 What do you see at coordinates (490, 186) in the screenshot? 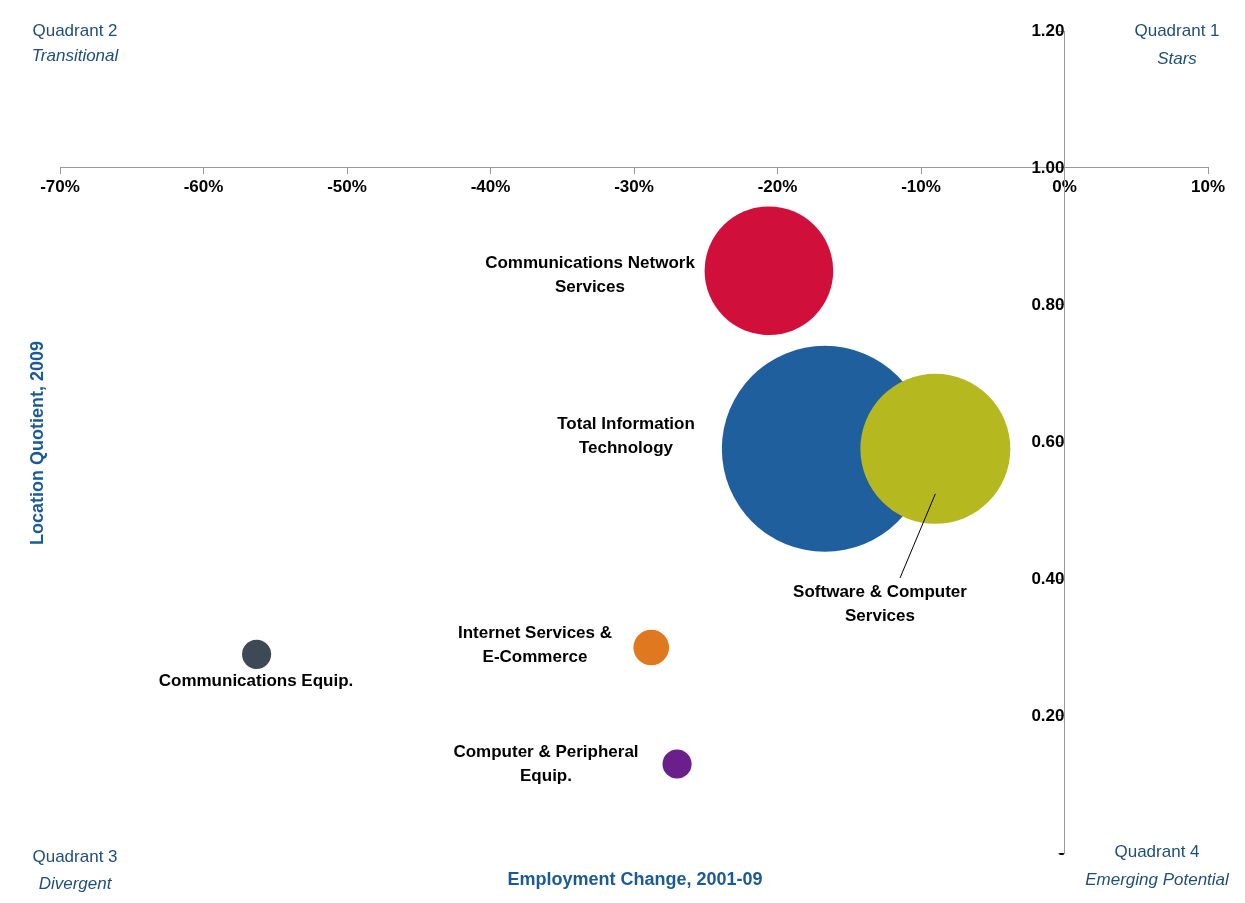
I see `x-tick-label: -40%` at bounding box center [490, 186].